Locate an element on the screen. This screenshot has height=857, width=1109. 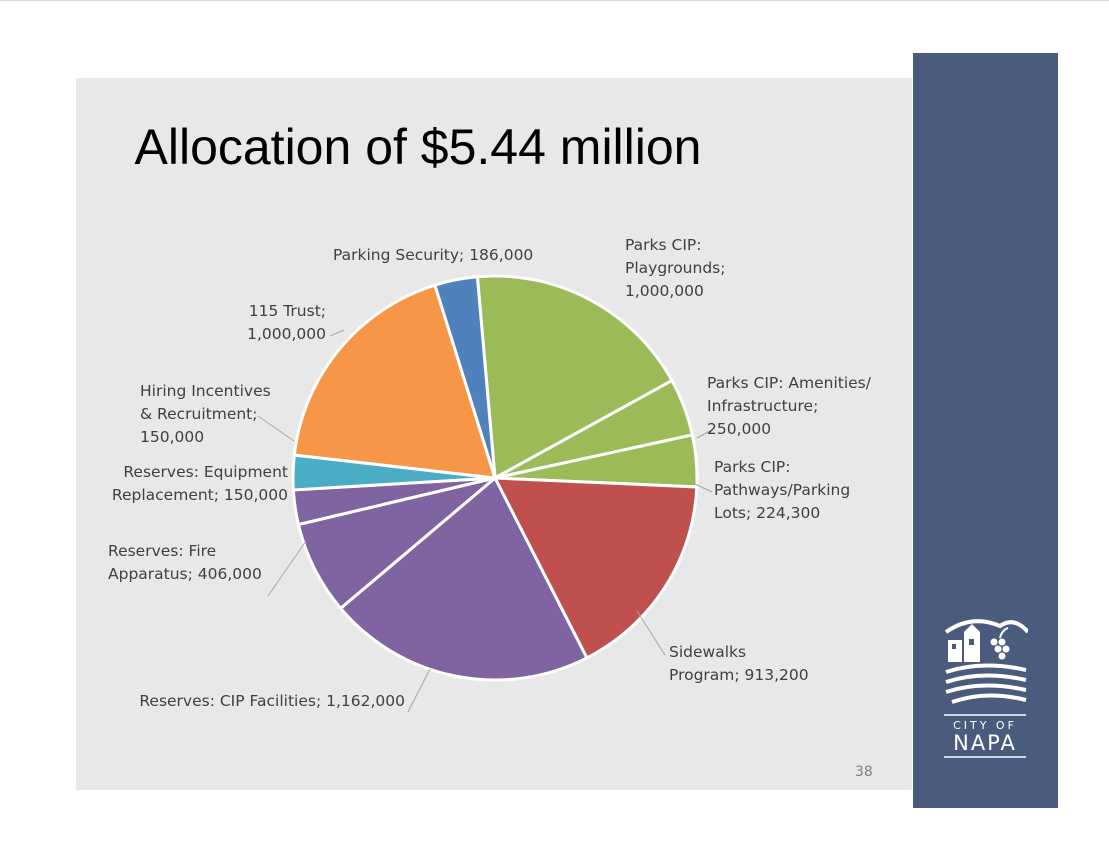
slice-label: 115 Trust; 1,000,000 is located at coordinates (286, 322).